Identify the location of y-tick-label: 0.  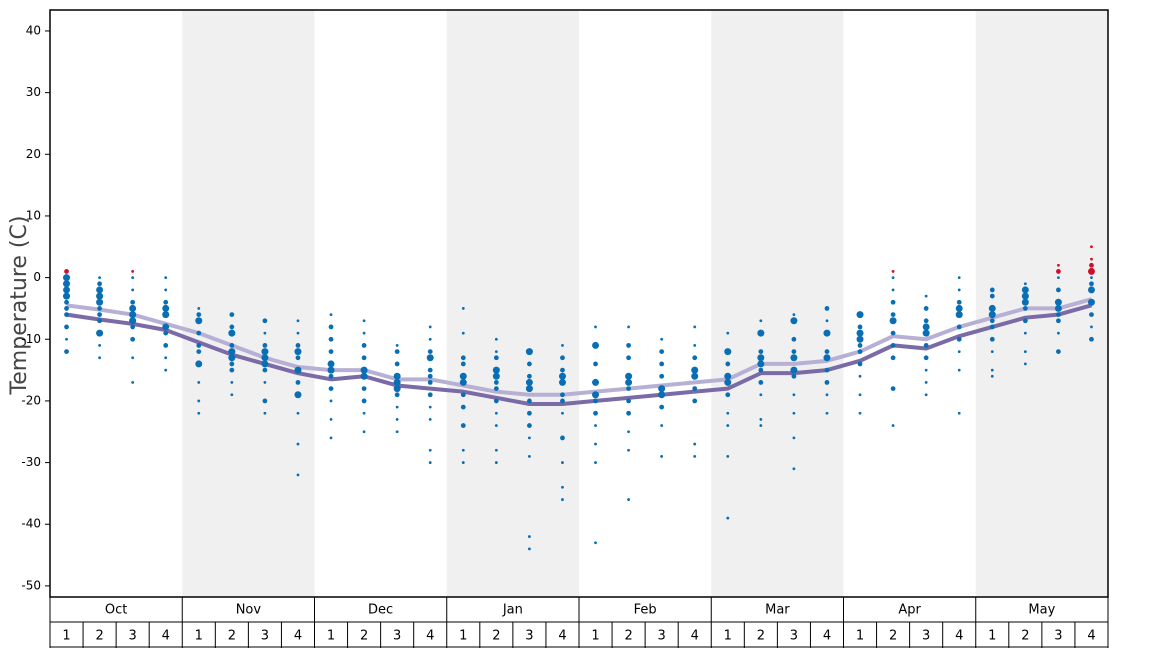
(37, 277).